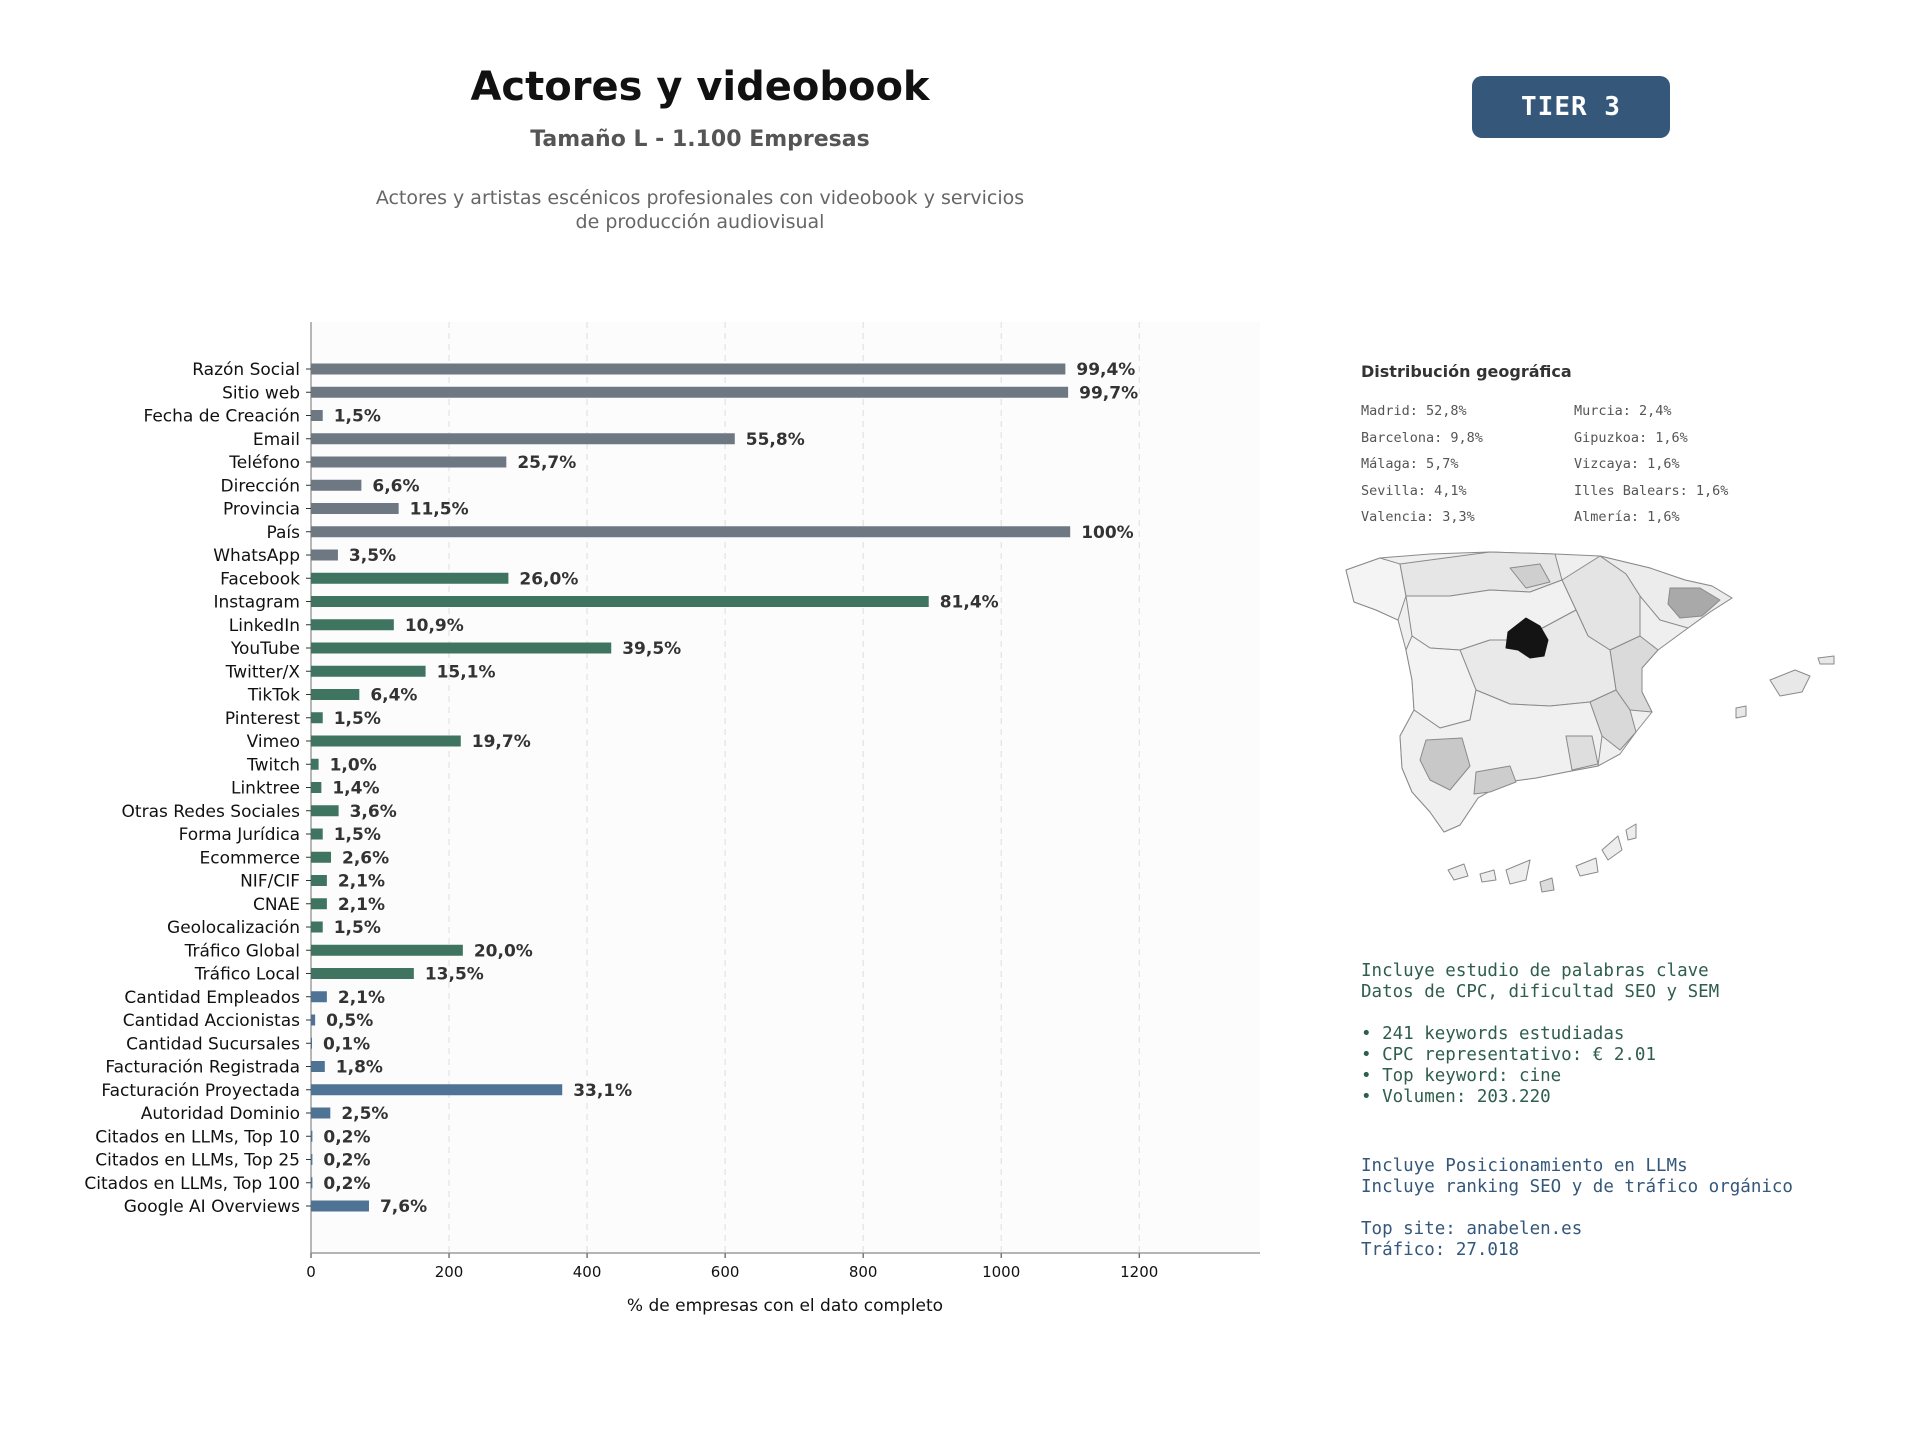 This screenshot has height=1440, width=1920. What do you see at coordinates (365, 858) in the screenshot?
I see `data-label: 2,6%` at bounding box center [365, 858].